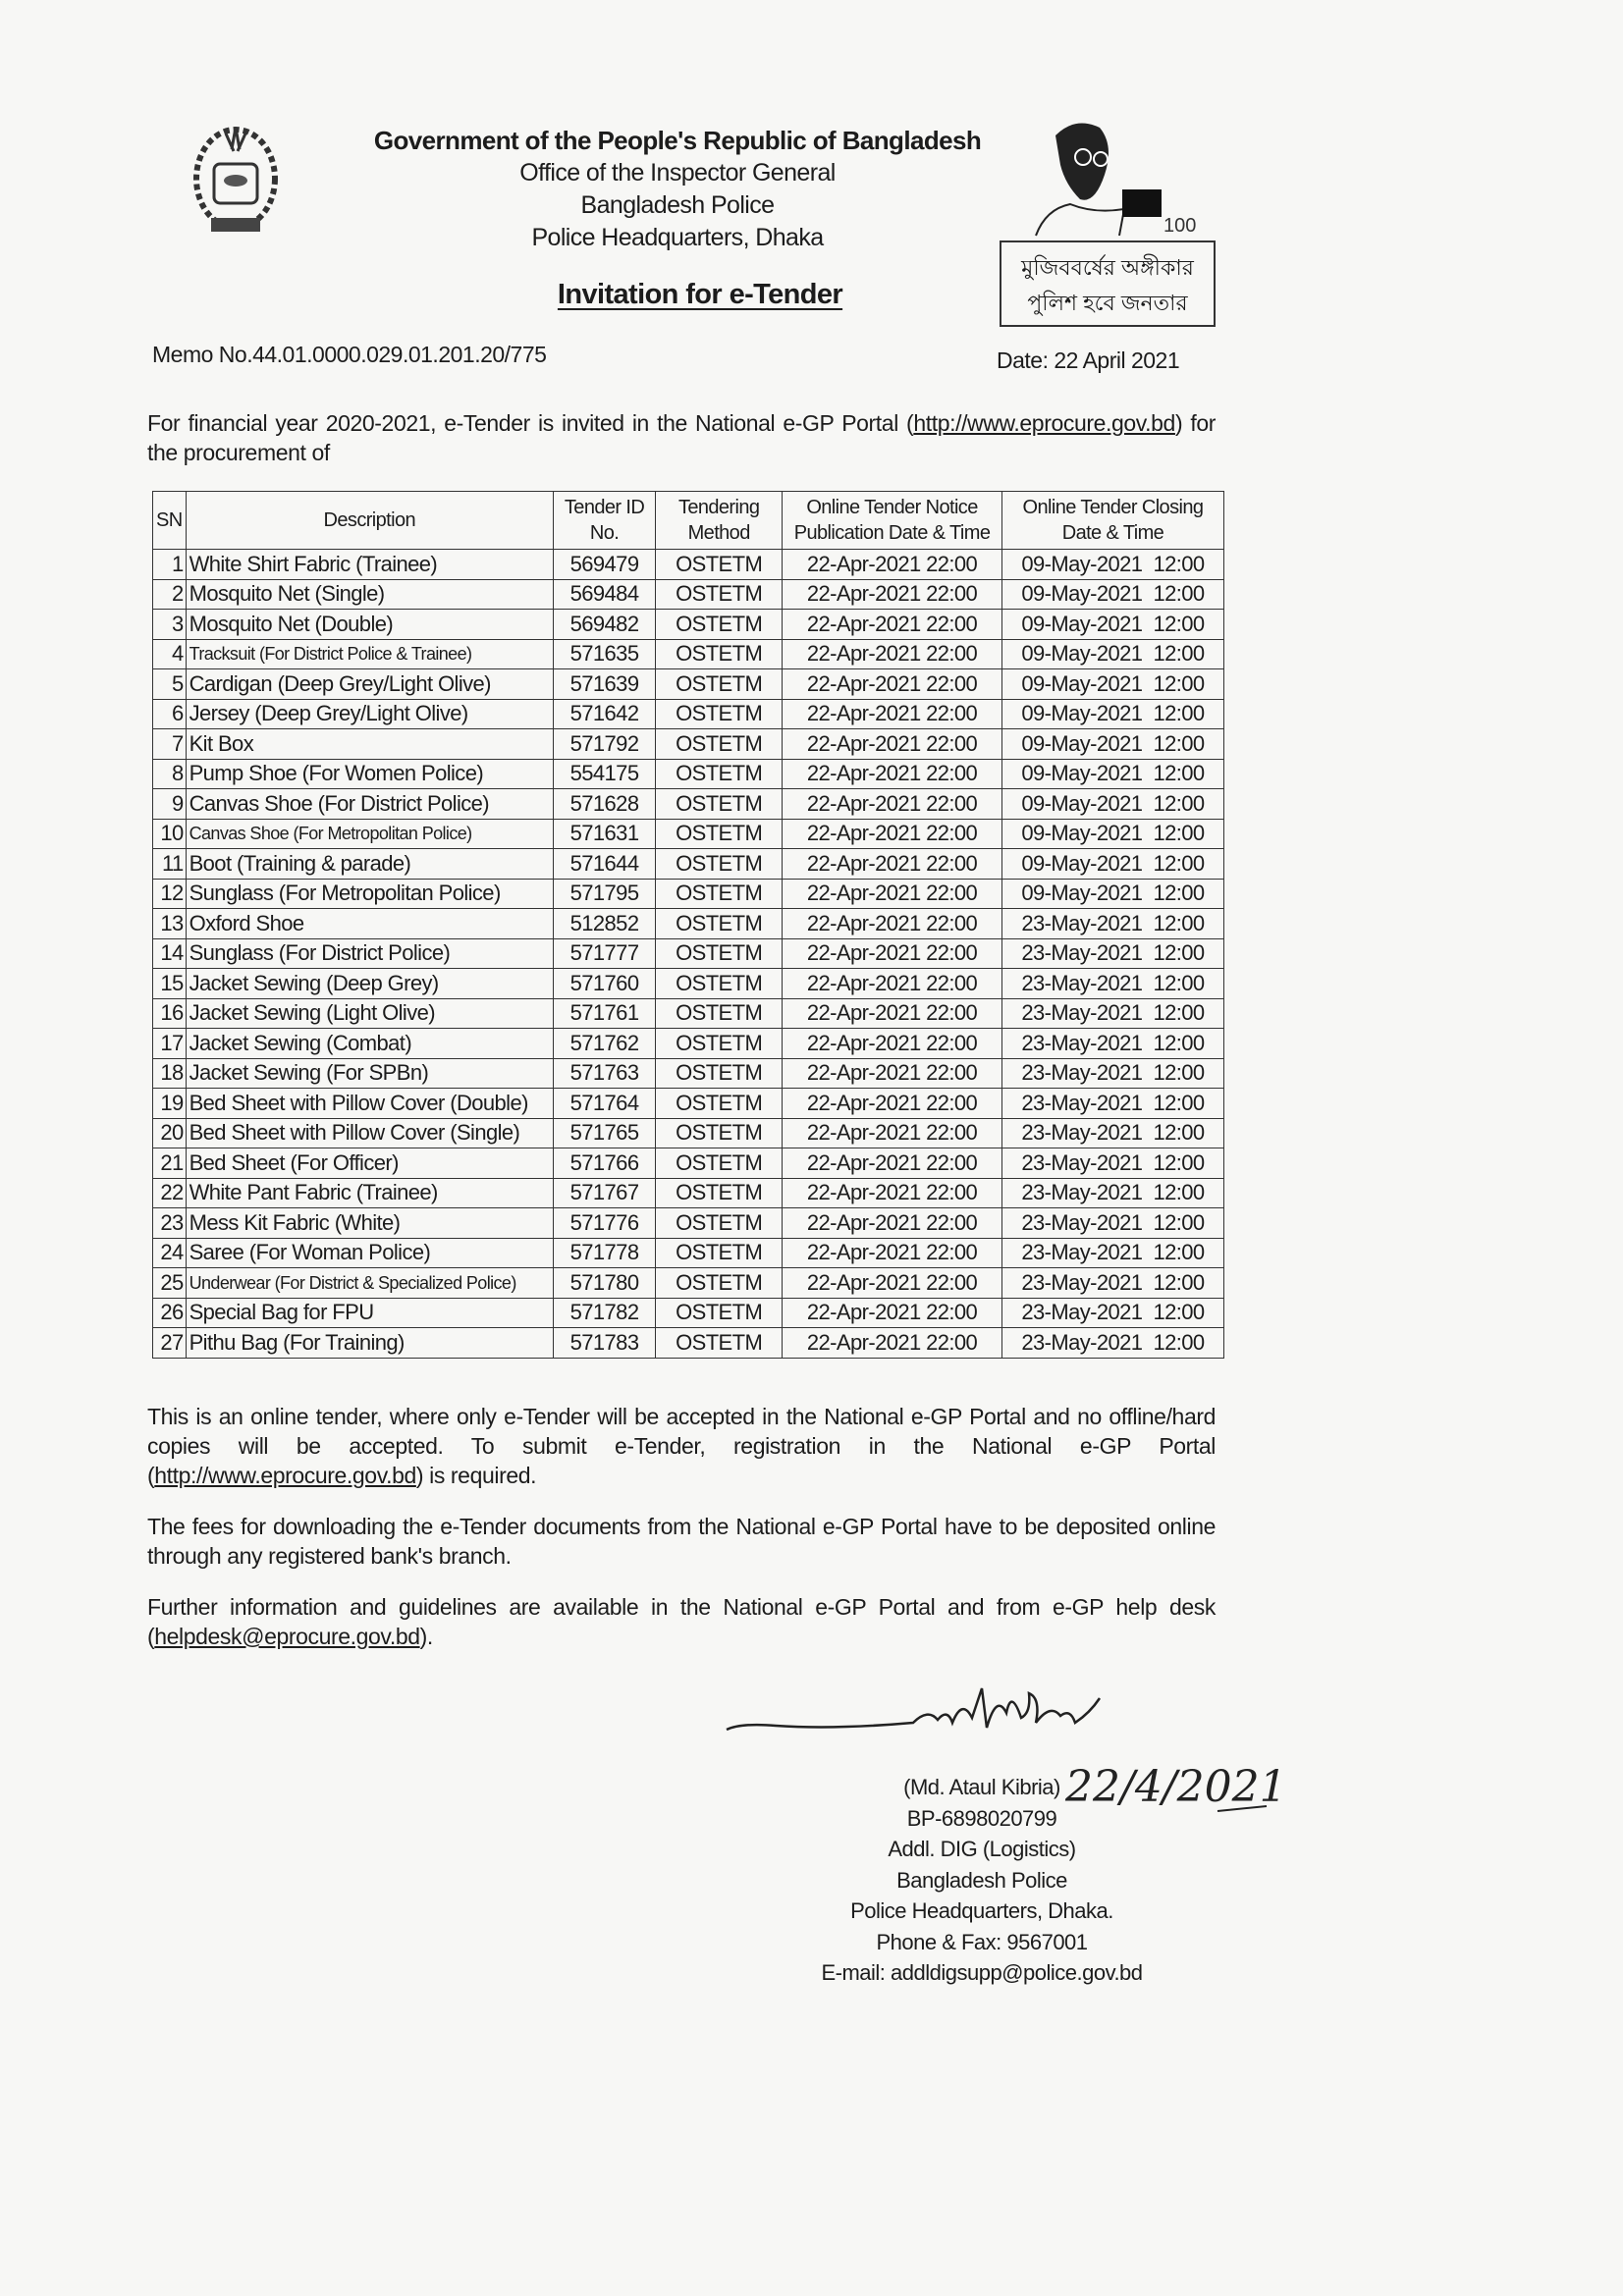 This screenshot has height=2296, width=1623. What do you see at coordinates (169, 1103) in the screenshot?
I see `cell-sn: 19` at bounding box center [169, 1103].